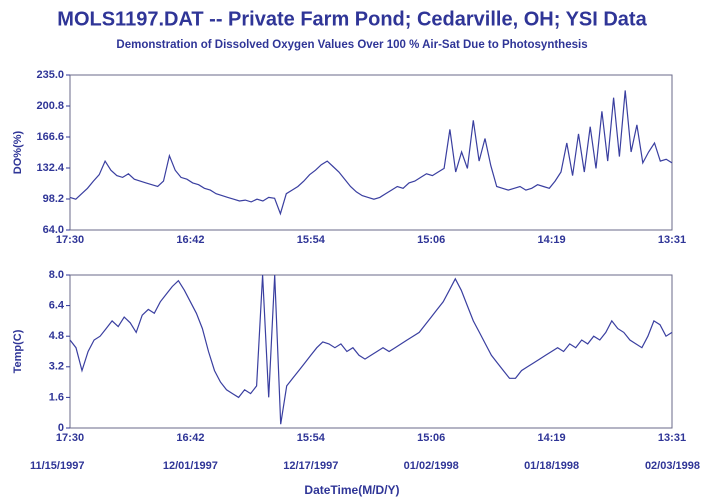 This screenshot has height=501, width=704. Describe the element at coordinates (53, 230) in the screenshot. I see `y-tick-label: 64.0` at that location.